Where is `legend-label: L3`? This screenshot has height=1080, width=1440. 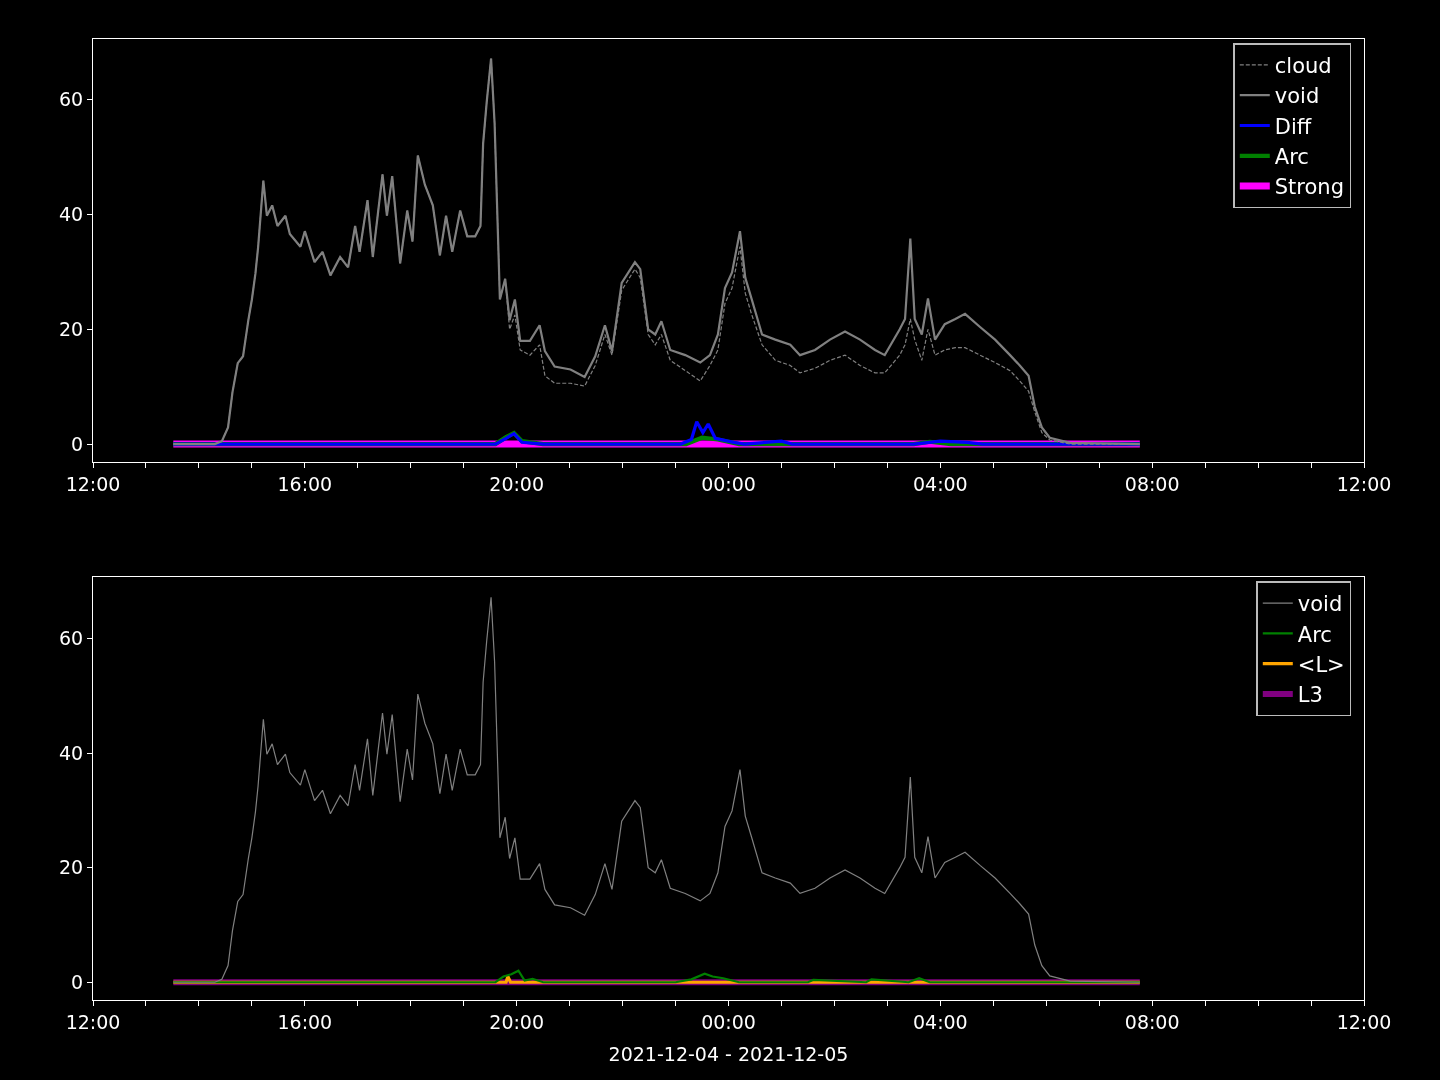
legend-label: L3 is located at coordinates (1310, 695).